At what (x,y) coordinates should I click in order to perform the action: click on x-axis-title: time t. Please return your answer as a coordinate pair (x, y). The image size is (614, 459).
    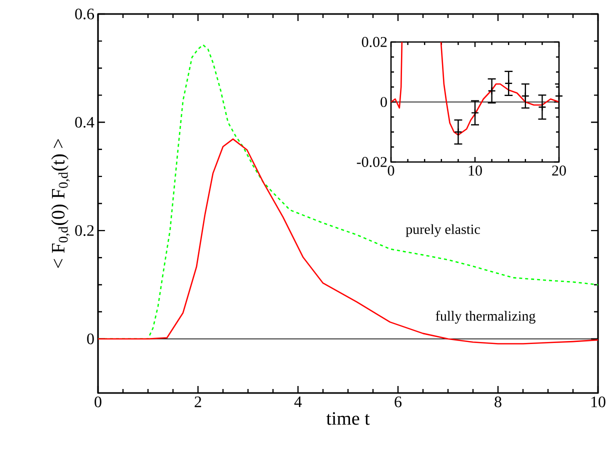
    Looking at the image, I should click on (348, 418).